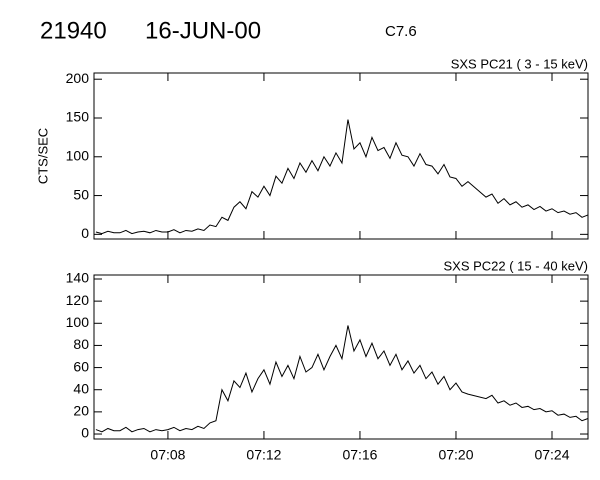 This screenshot has width=600, height=480. Describe the element at coordinates (167, 455) in the screenshot. I see `x-tick-label: 07:08` at that location.